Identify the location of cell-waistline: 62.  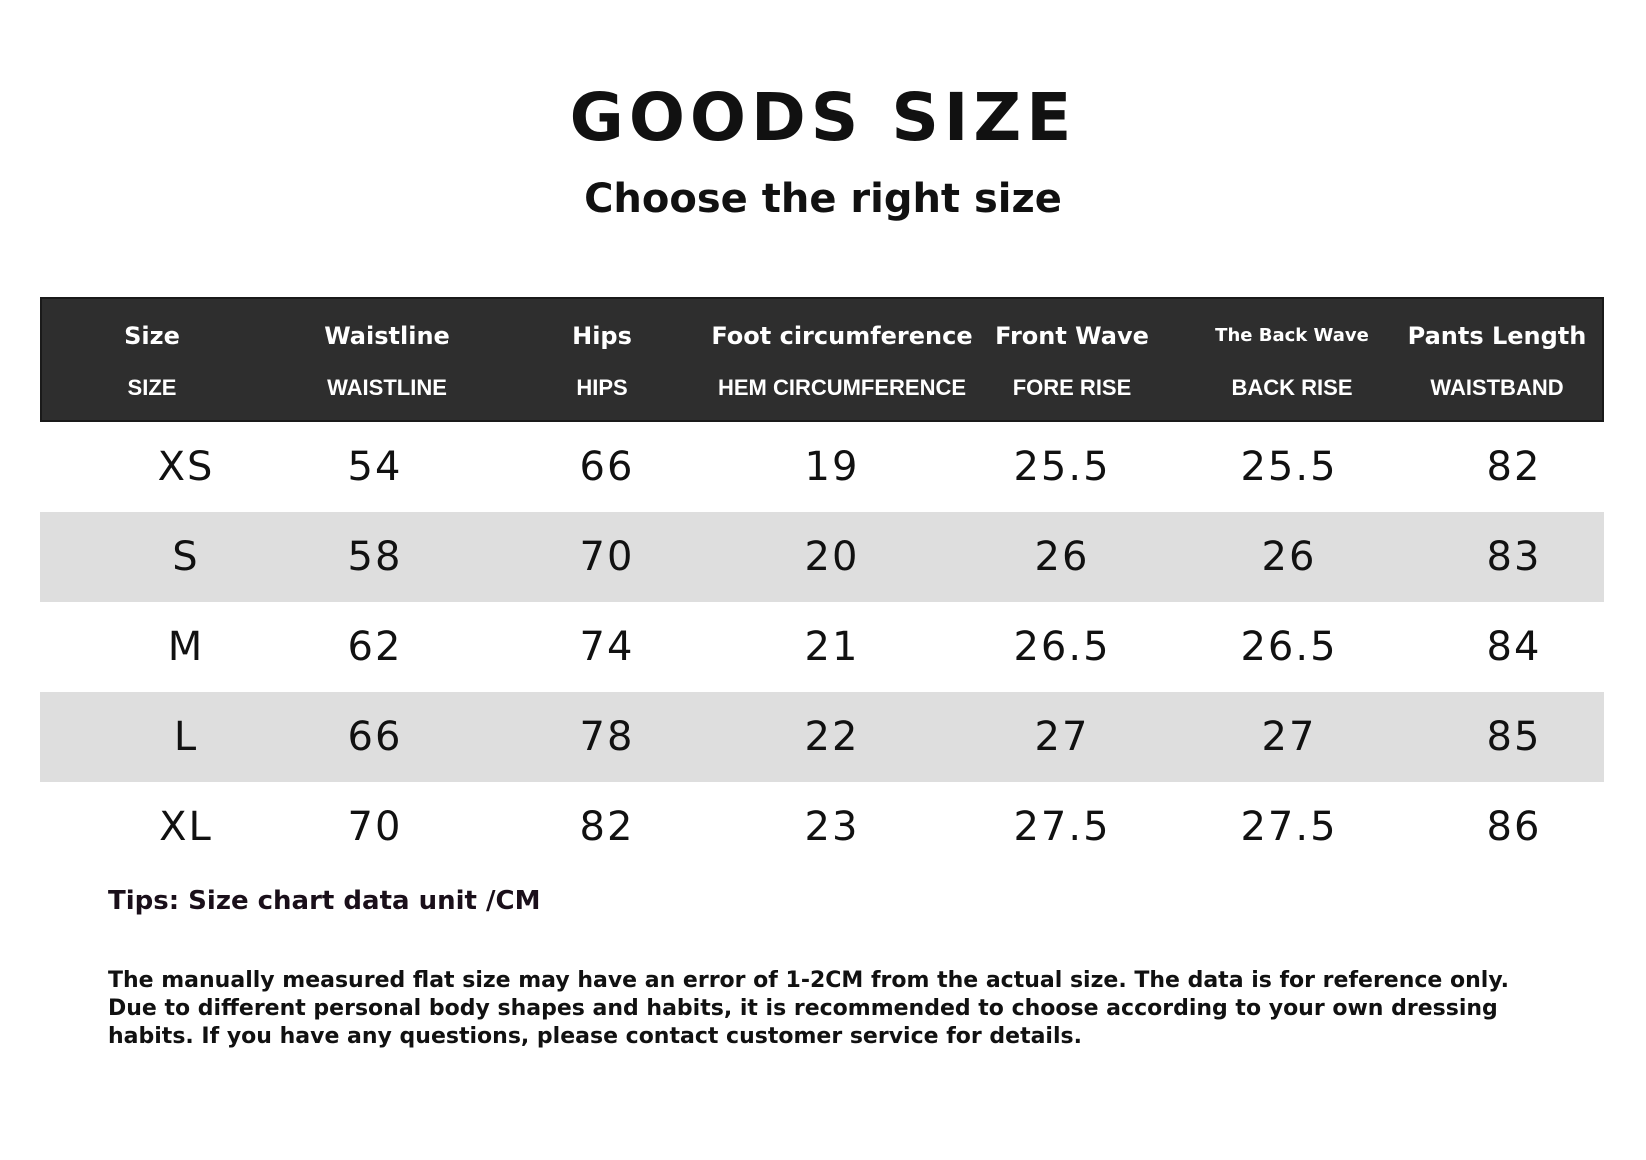
(375, 647).